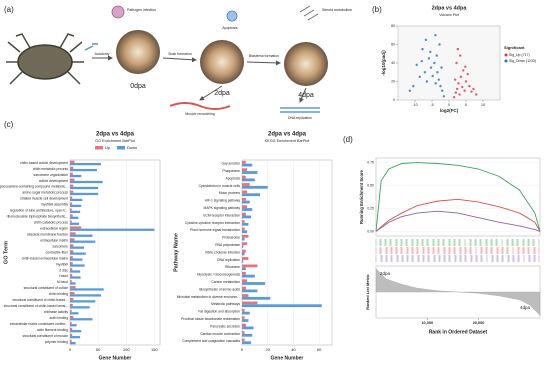 The width and height of the screenshot is (550, 367). What do you see at coordinates (233, 178) in the screenshot?
I see `y-tick-label: Apoptosis` at bounding box center [233, 178].